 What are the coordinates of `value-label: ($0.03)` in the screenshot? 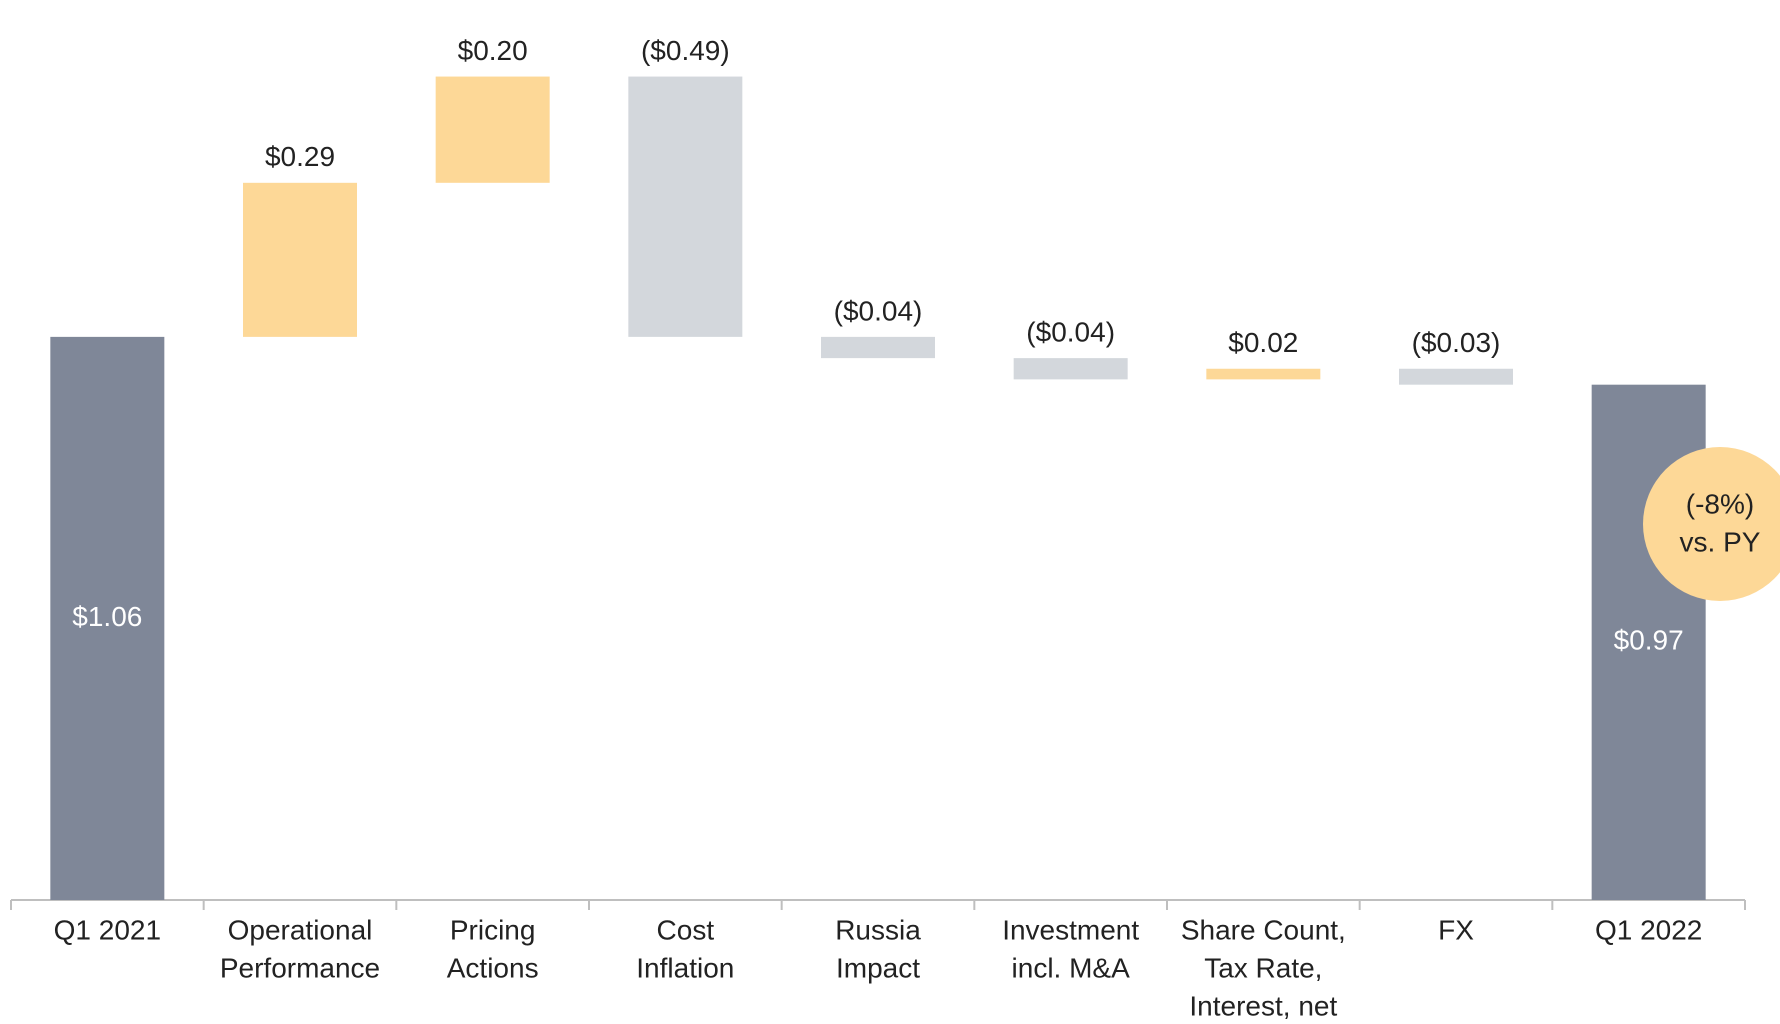 It's located at (1456, 342).